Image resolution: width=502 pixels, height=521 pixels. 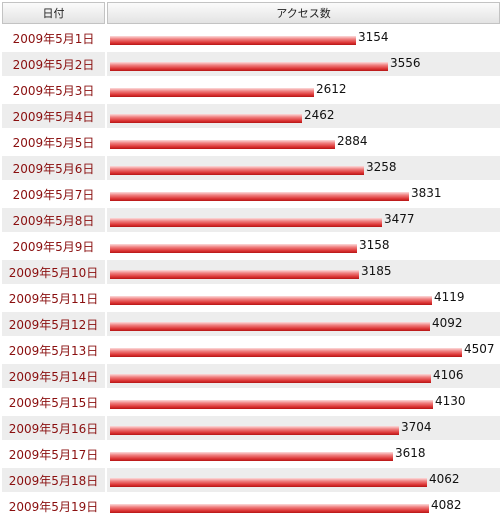 What do you see at coordinates (53, 324) in the screenshot?
I see `date-label: 2009年5月12日` at bounding box center [53, 324].